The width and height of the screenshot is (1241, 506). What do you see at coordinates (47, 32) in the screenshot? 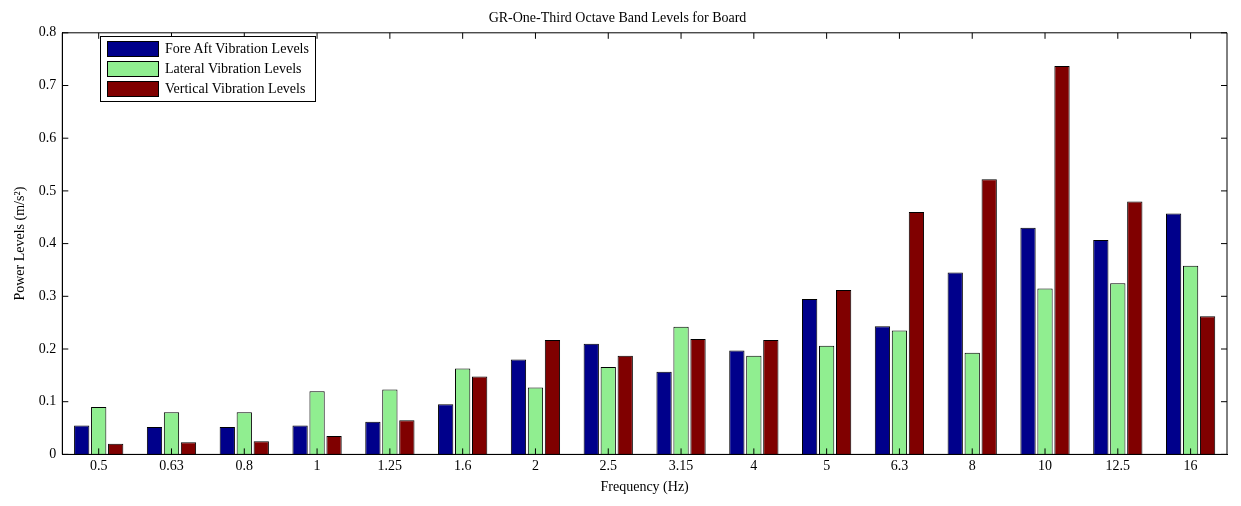
I see `y-tick-label: 0.8` at bounding box center [47, 32].